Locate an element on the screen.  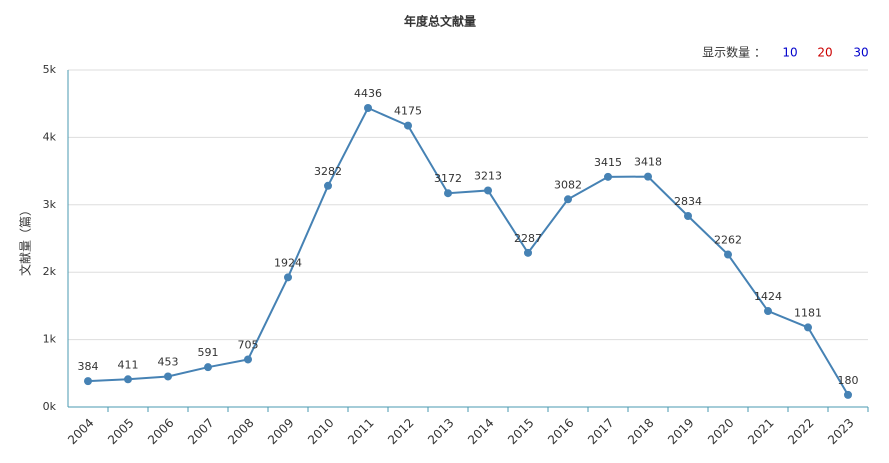
data-label: 3082 is located at coordinates (568, 184).